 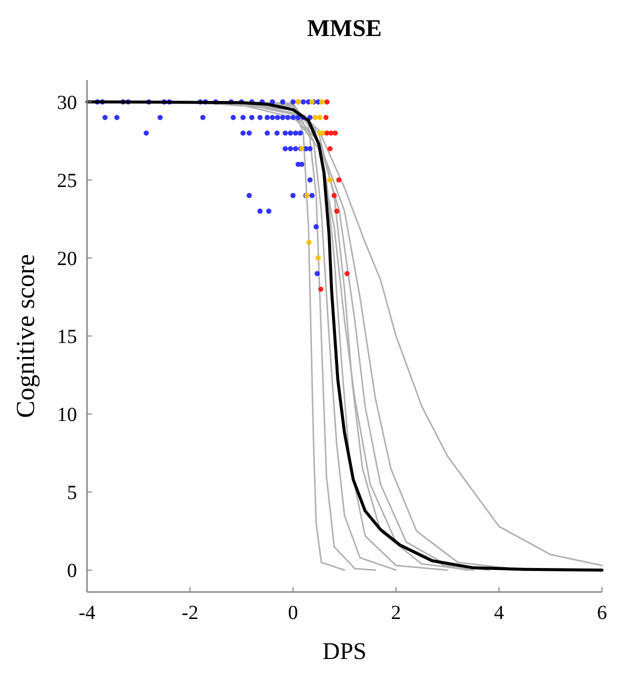 What do you see at coordinates (344, 652) in the screenshot?
I see `x-axis-title: DPS` at bounding box center [344, 652].